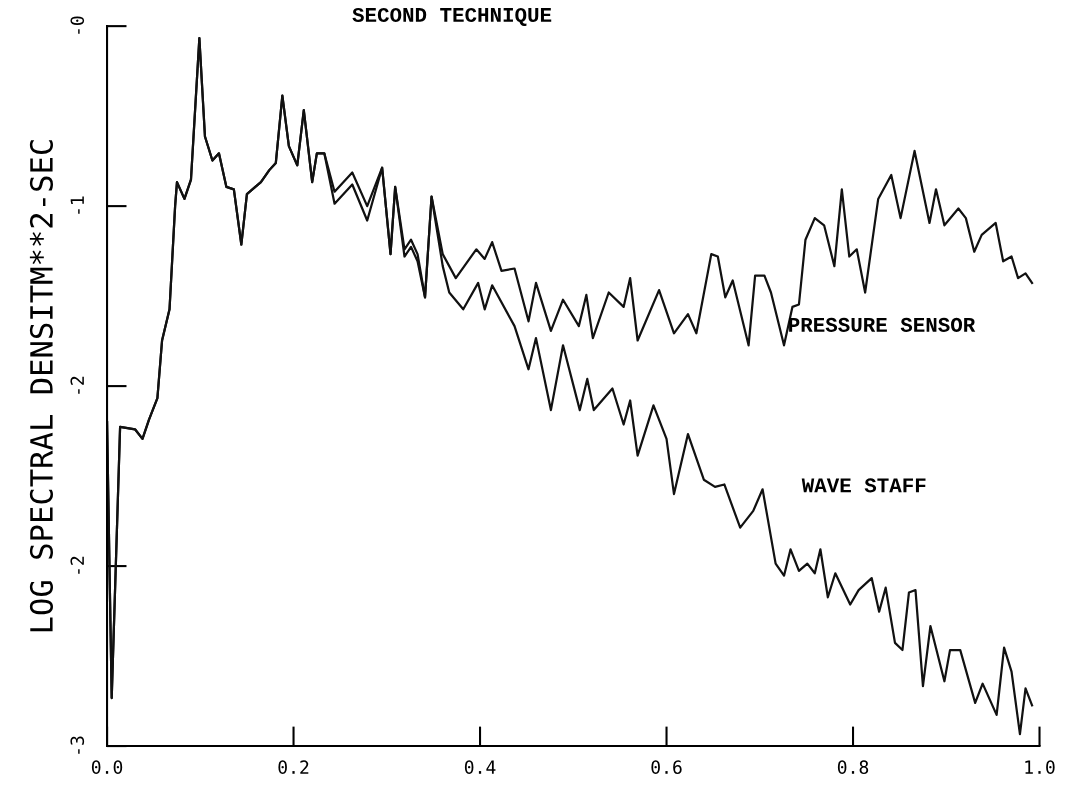 This screenshot has height=792, width=1078. I want to click on chart-title: SECOND TECHNIQUE, so click(452, 16).